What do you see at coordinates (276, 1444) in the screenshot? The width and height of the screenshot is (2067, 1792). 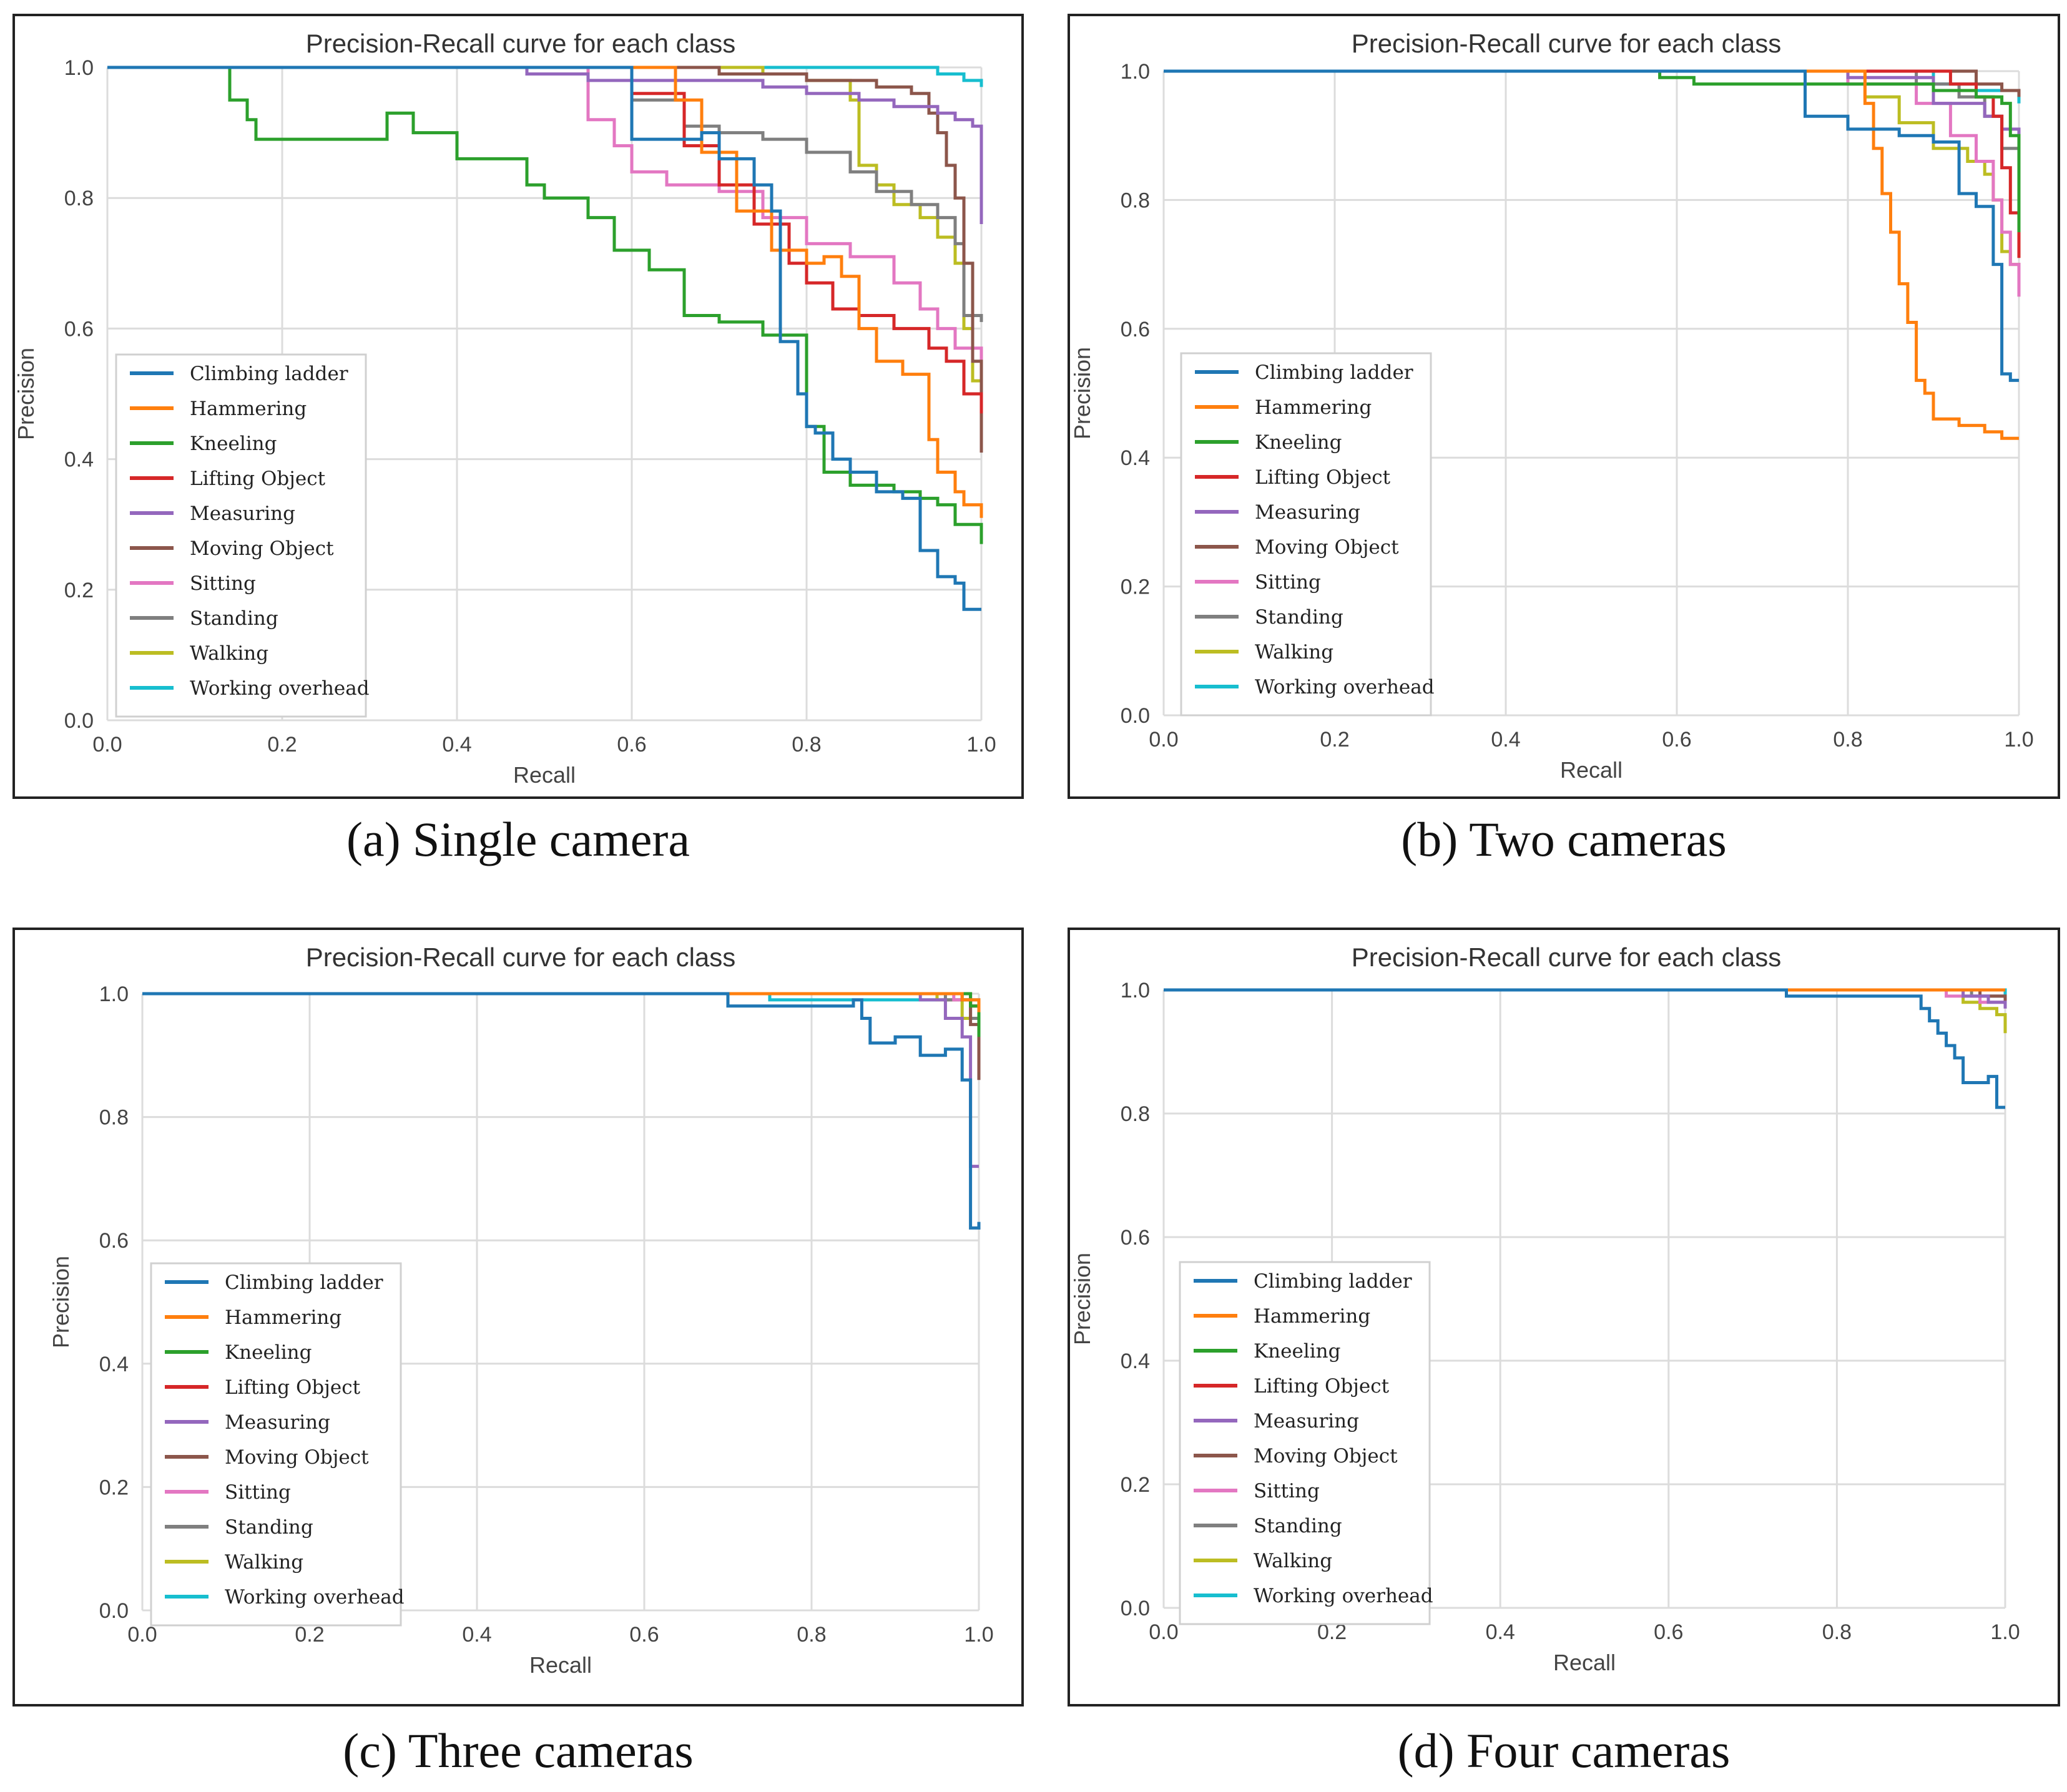 I see `legend-box` at bounding box center [276, 1444].